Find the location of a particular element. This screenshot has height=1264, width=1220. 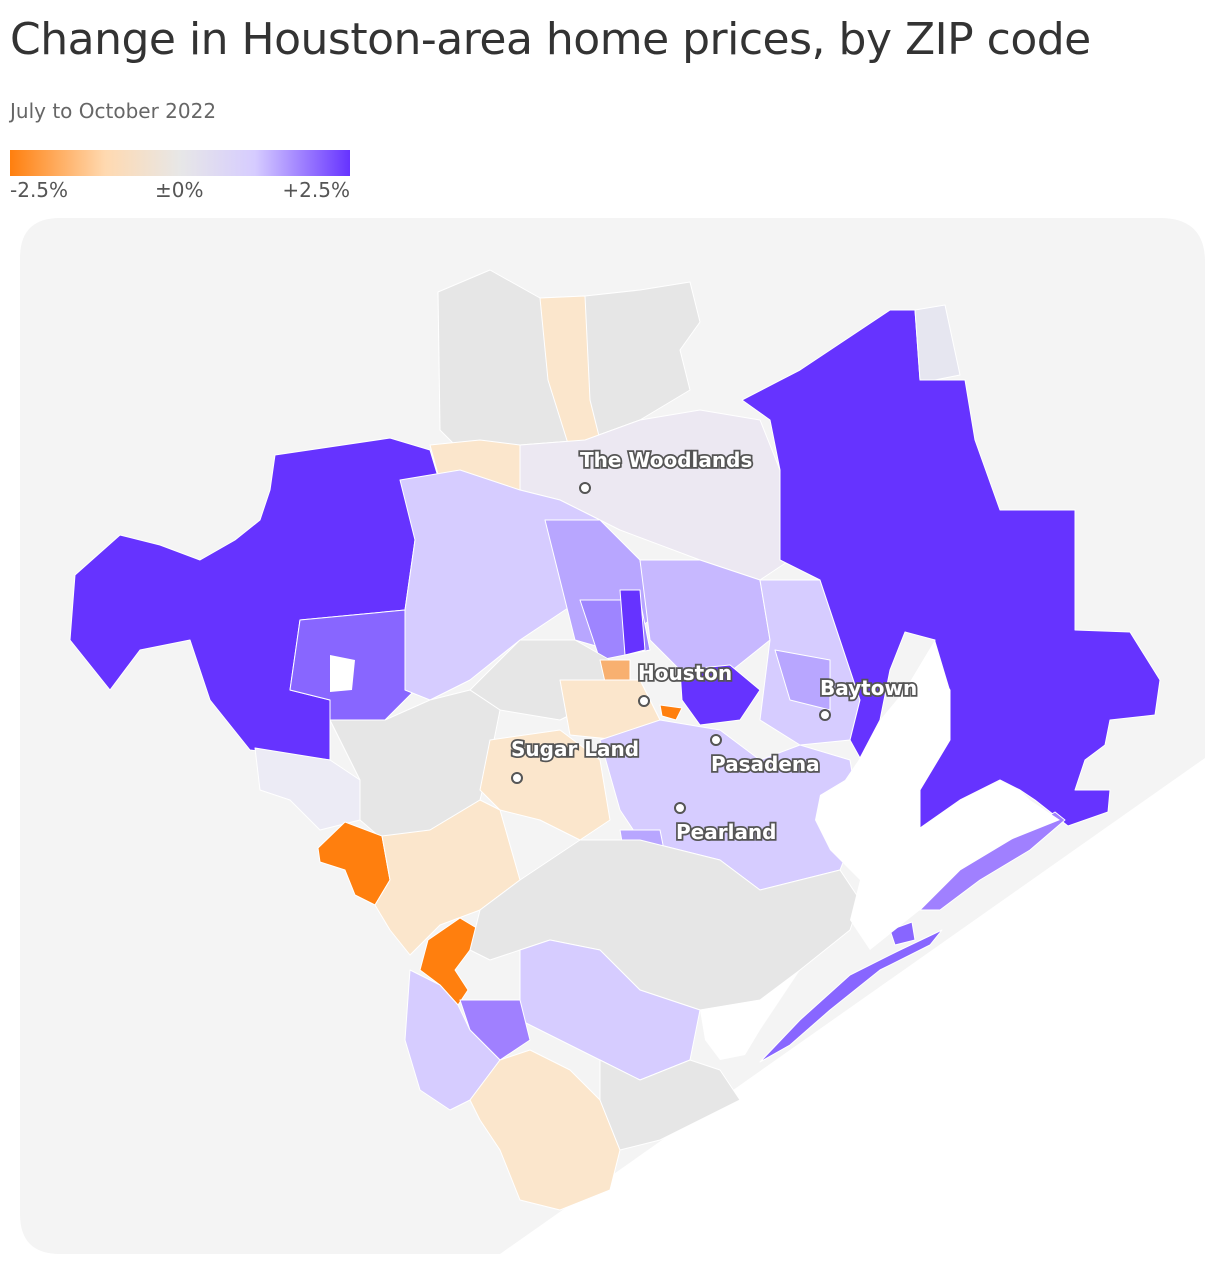

city-marker: Baytown is located at coordinates (868, 697).